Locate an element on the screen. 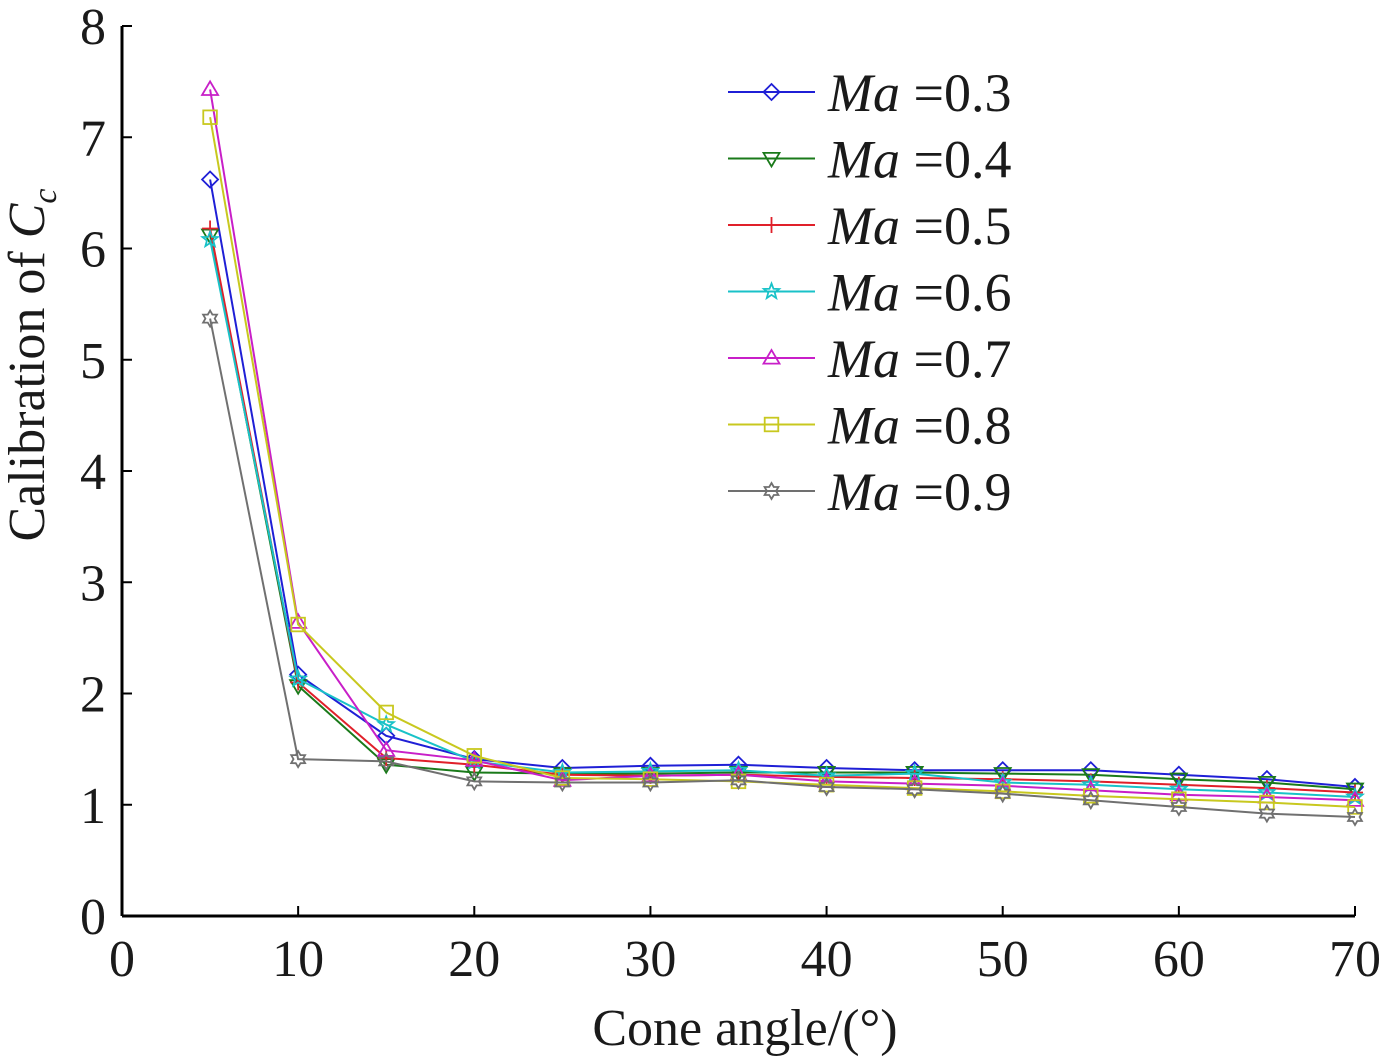 This screenshot has width=1388, height=1062. legend-item-3: Ma =0.5 is located at coordinates (869, 226).